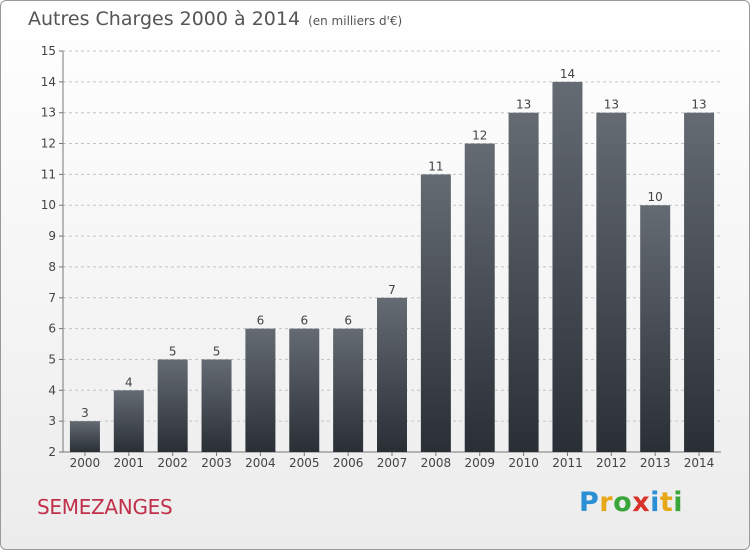 Image resolution: width=750 pixels, height=550 pixels. I want to click on x-tick-label: 2001, so click(129, 463).